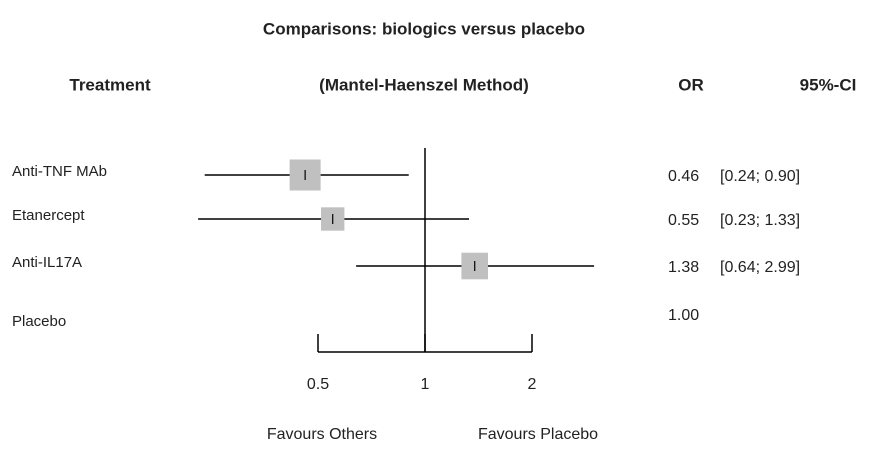 Image resolution: width=869 pixels, height=449 pixels. I want to click on column-header: (Mantel-Haenszel Method), so click(424, 84).